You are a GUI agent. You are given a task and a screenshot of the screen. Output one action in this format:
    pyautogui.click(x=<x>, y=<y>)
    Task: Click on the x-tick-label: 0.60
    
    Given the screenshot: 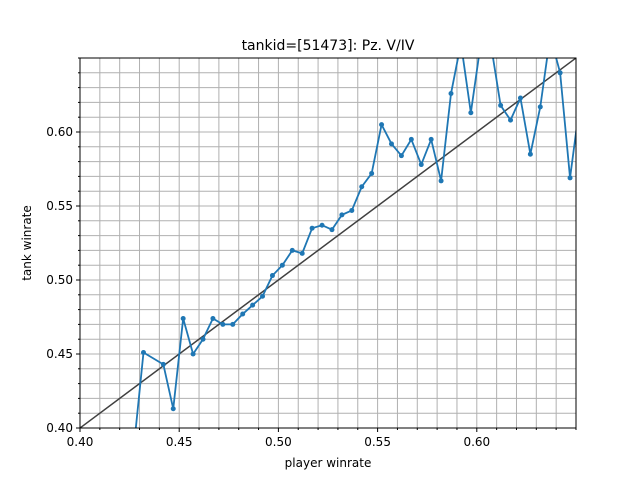 What is the action you would take?
    pyautogui.click(x=476, y=442)
    